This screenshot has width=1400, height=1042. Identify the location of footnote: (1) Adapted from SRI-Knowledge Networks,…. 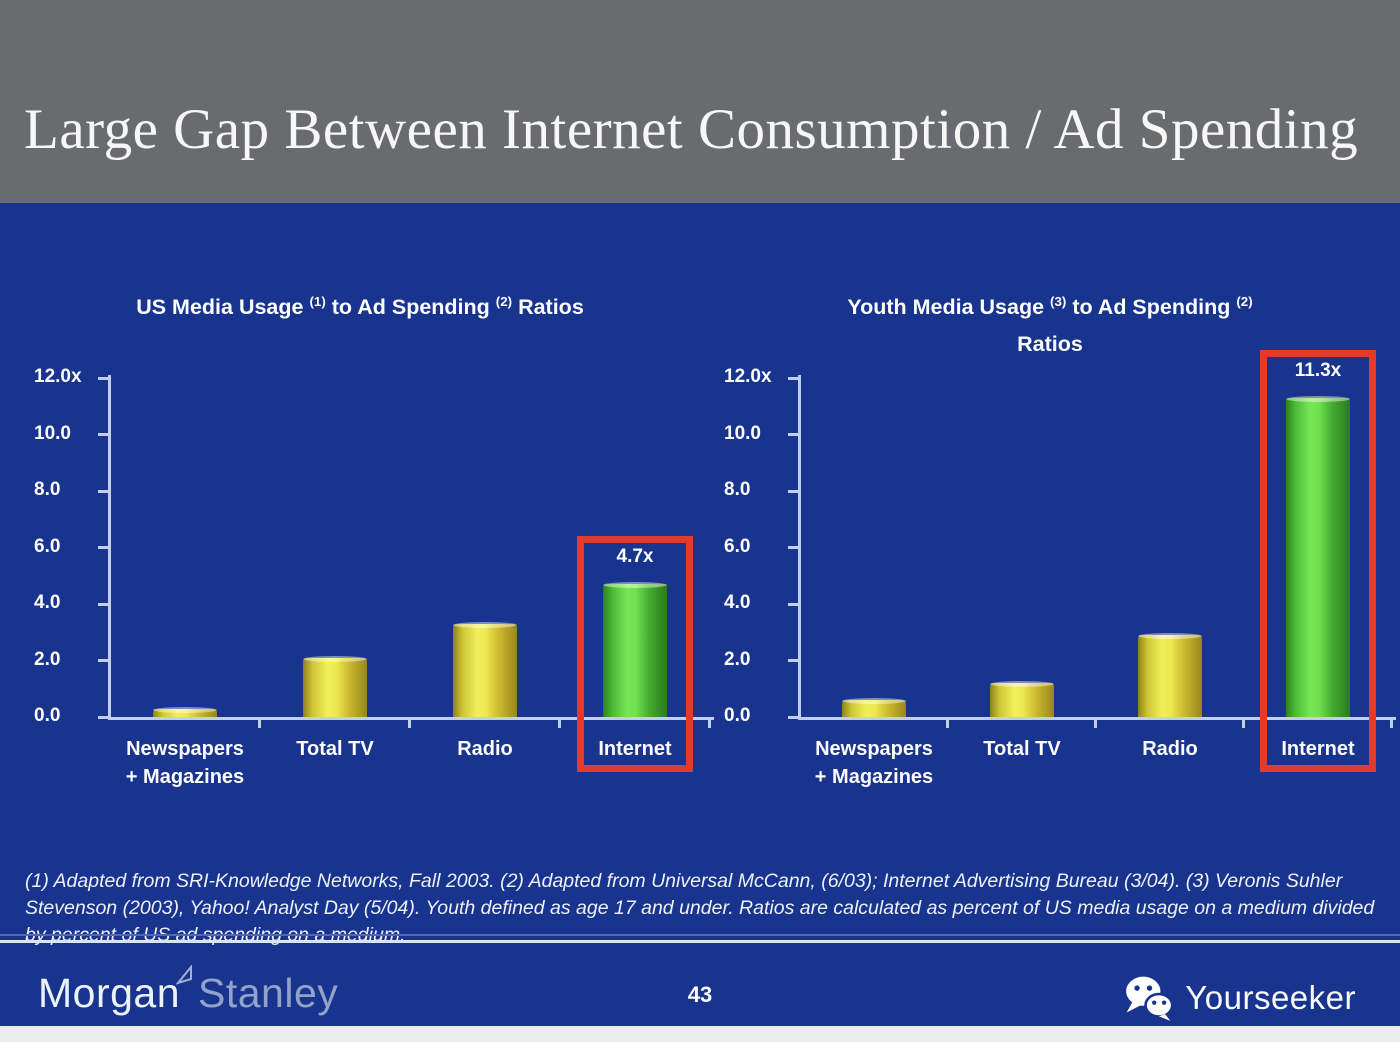
(700, 908).